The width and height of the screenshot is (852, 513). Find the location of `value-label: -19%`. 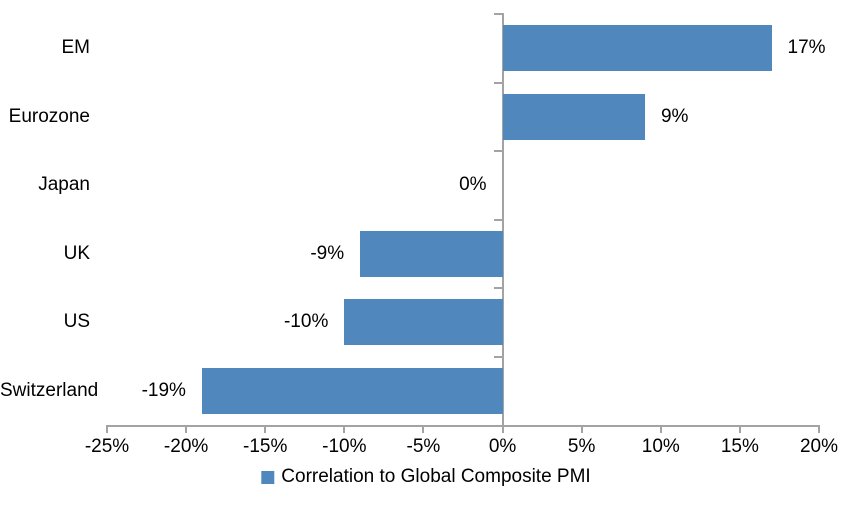

value-label: -19% is located at coordinates (163, 390).